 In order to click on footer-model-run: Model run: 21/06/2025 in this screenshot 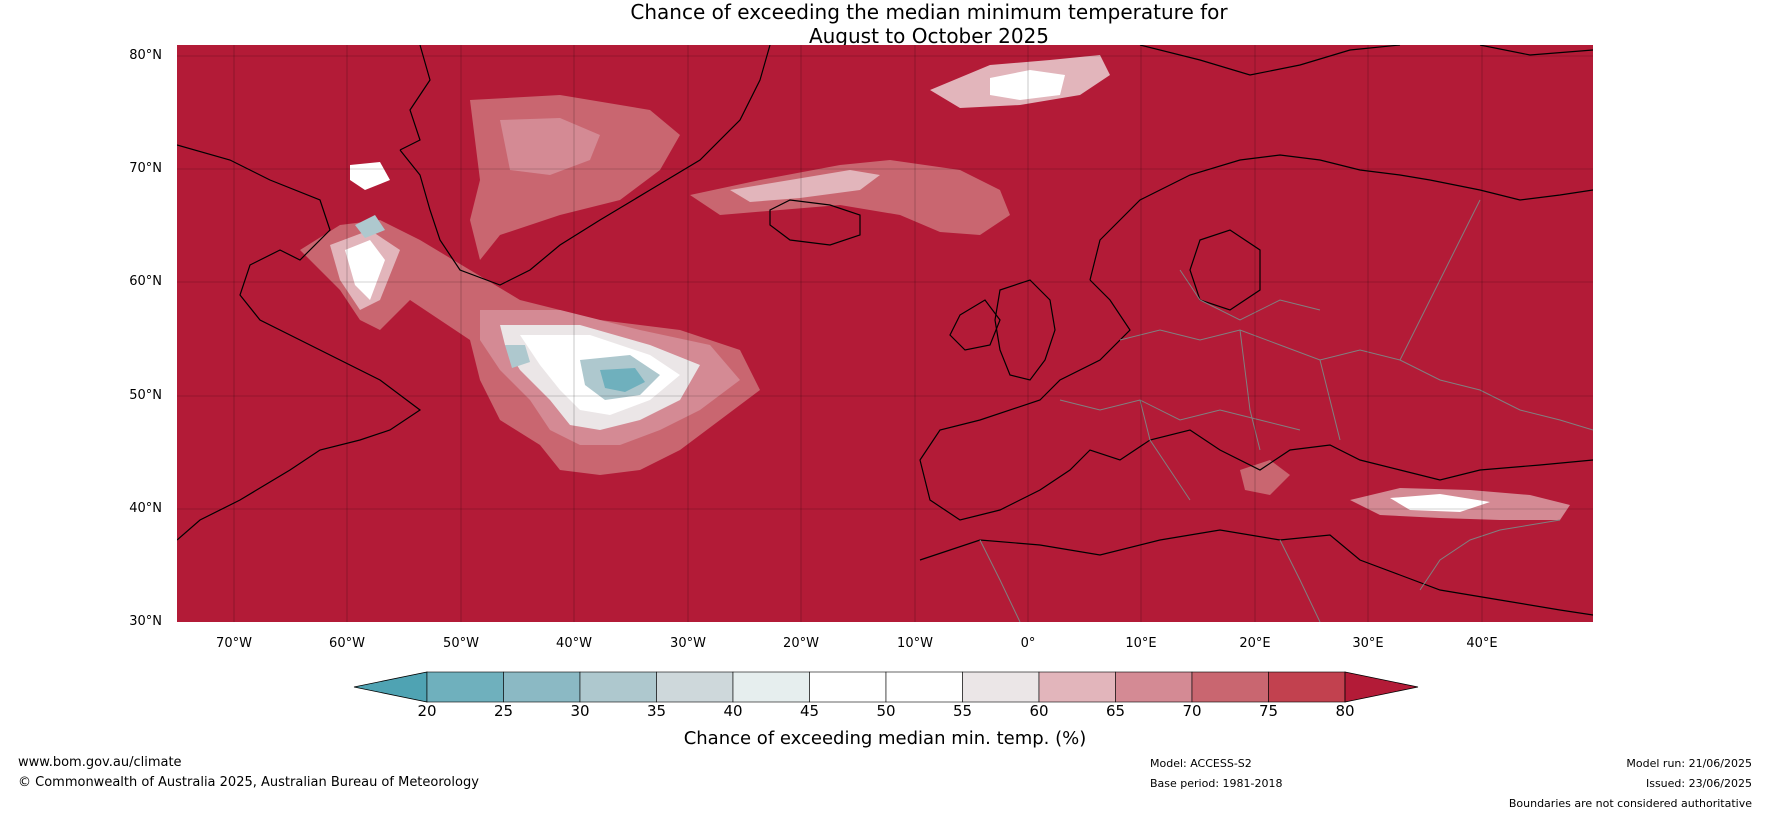, I will do `click(1689, 763)`.